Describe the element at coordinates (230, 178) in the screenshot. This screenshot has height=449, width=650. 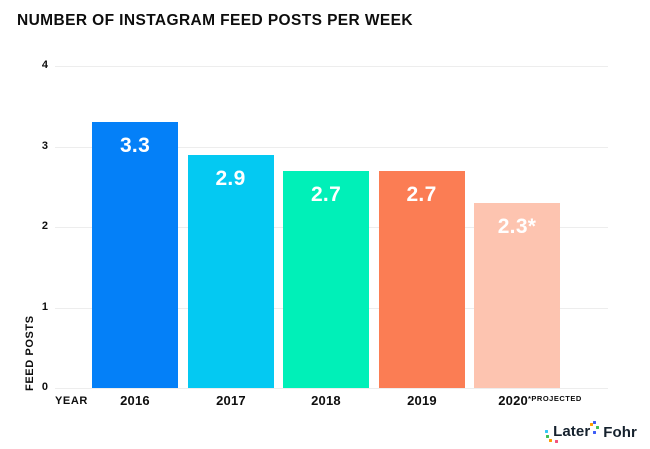
I see `bar-value-label: 2.9` at that location.